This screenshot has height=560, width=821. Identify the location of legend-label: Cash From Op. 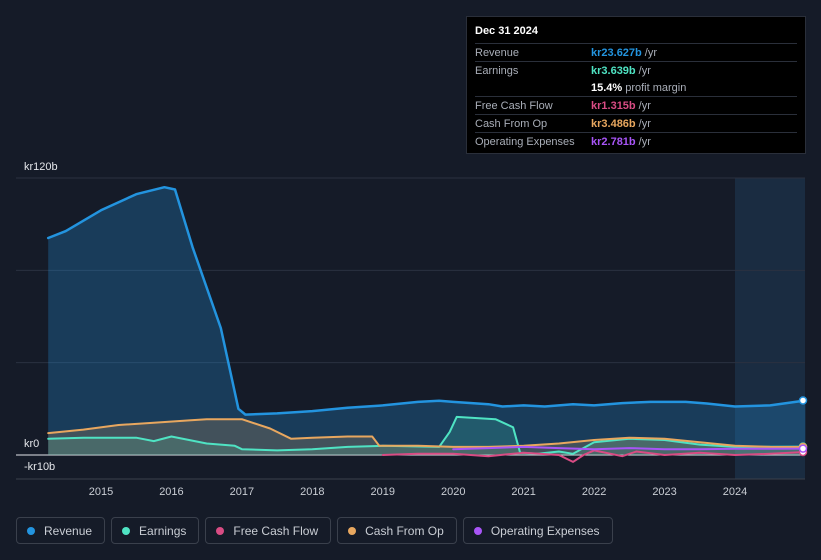
(404, 530).